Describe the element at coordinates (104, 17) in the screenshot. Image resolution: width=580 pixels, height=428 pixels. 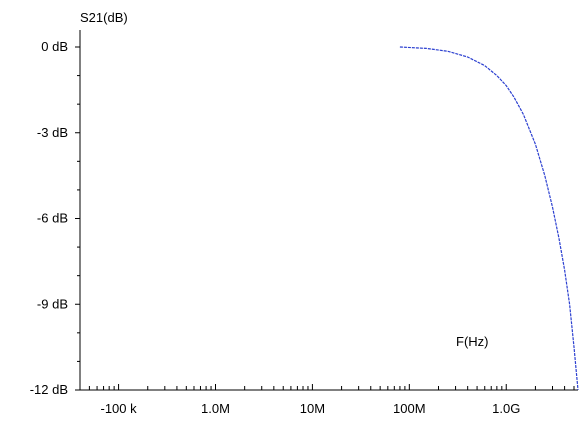
I see `y-axis-title: S21(dB)` at that location.